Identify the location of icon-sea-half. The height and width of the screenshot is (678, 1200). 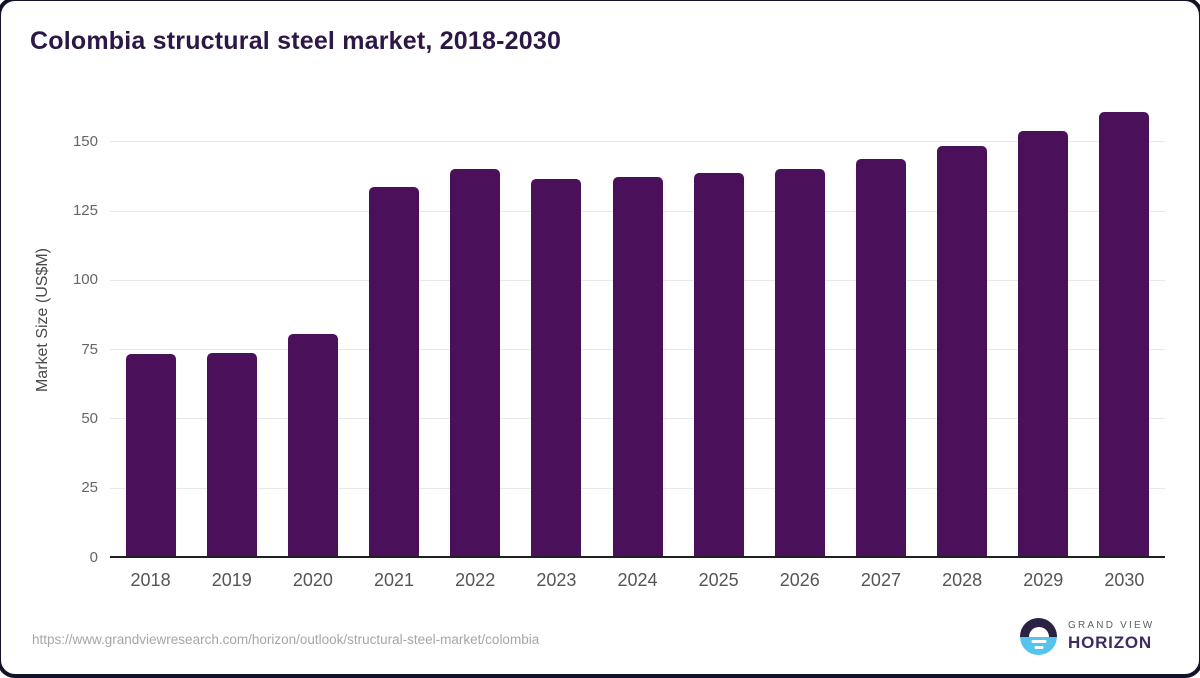
(1038, 645).